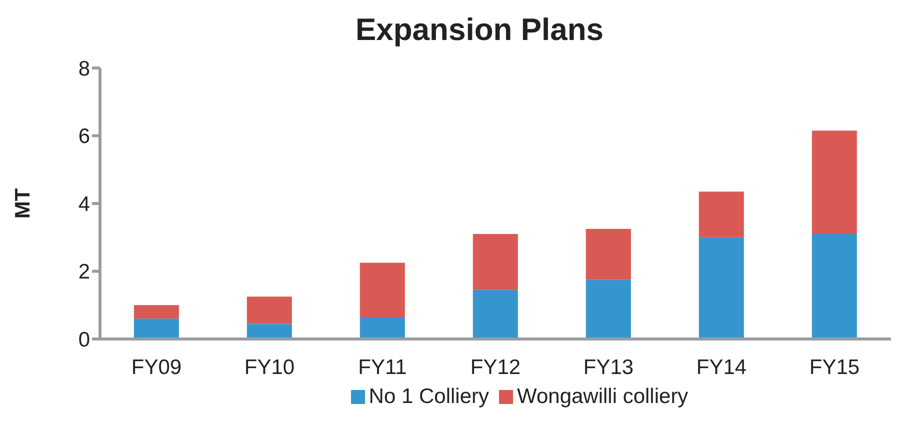 The image size is (899, 427). What do you see at coordinates (602, 396) in the screenshot?
I see `legend-label: Wongawilli colliery` at bounding box center [602, 396].